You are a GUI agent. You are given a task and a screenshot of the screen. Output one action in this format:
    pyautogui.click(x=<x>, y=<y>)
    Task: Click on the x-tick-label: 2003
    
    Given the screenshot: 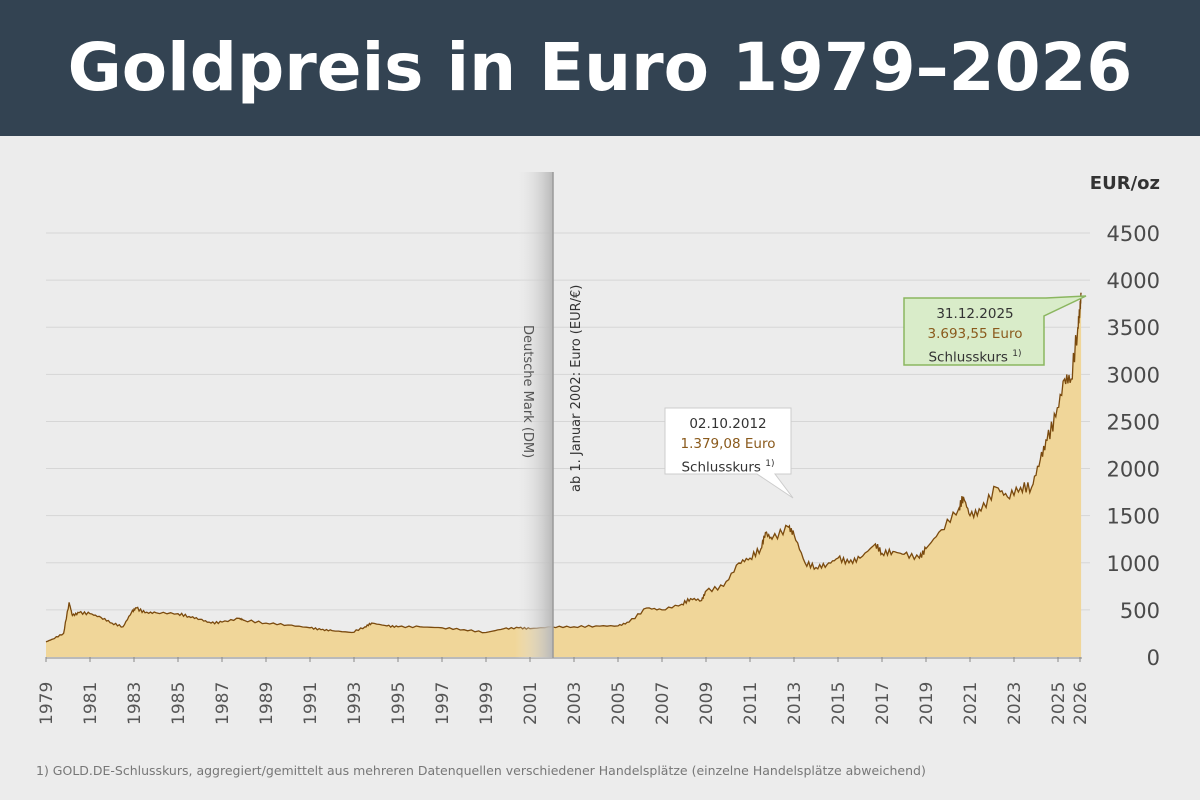 What is the action you would take?
    pyautogui.click(x=575, y=703)
    